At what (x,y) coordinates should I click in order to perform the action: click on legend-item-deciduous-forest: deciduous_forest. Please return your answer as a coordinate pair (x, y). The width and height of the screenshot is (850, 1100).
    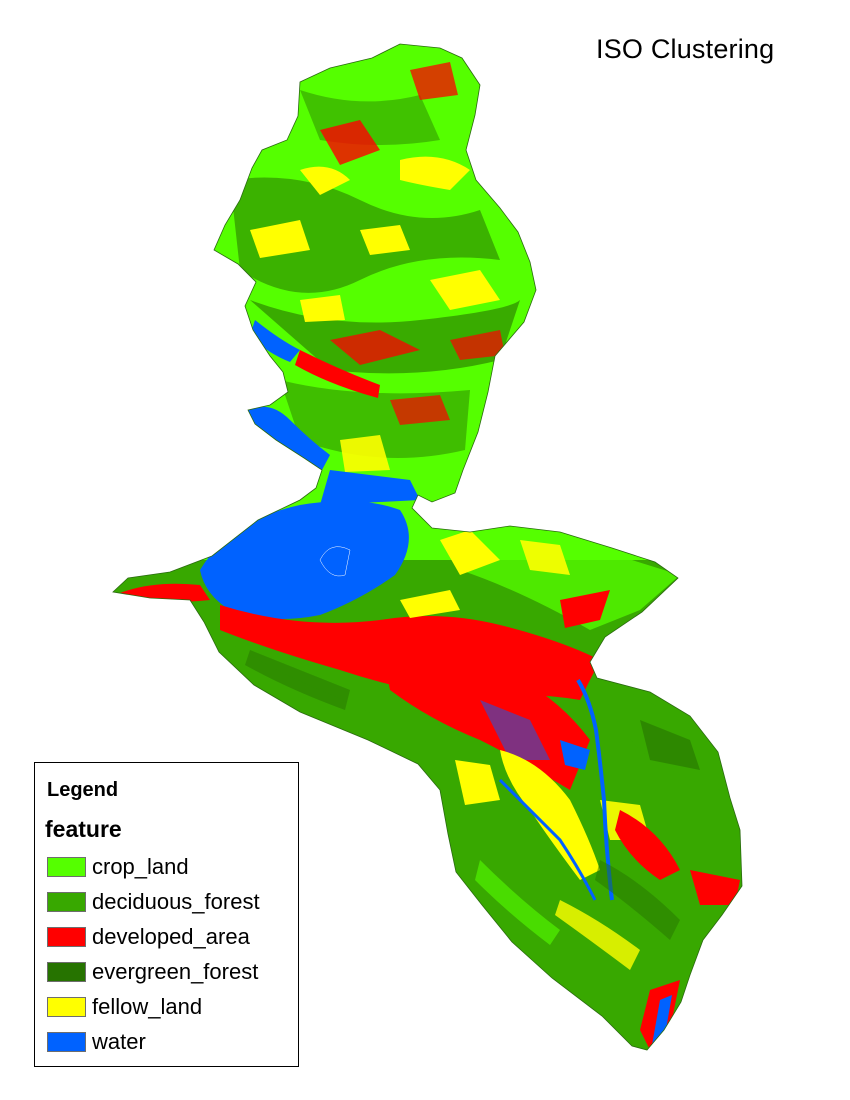
    Looking at the image, I should click on (153, 901).